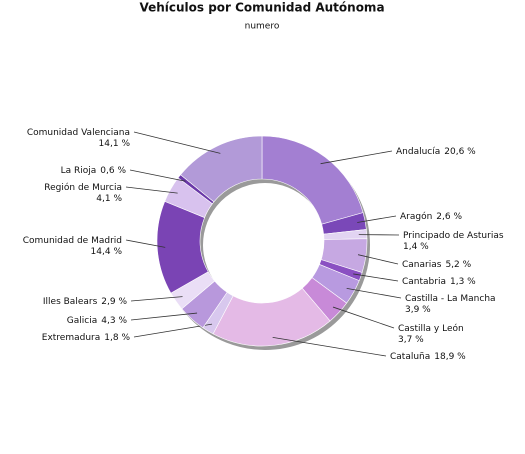 The image size is (525, 454). What do you see at coordinates (107, 252) in the screenshot?
I see `slice-value-label: 14,4 %` at bounding box center [107, 252].